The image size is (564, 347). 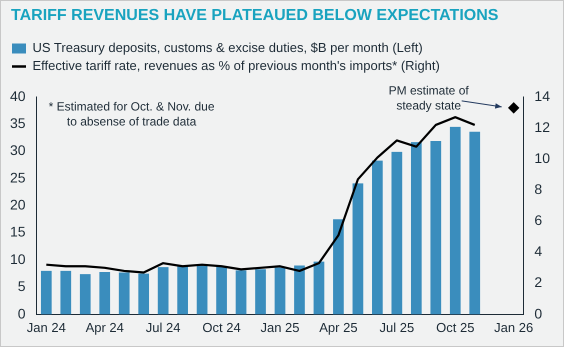 What do you see at coordinates (338, 327) in the screenshot?
I see `x-tick-label: Apr 25` at bounding box center [338, 327].